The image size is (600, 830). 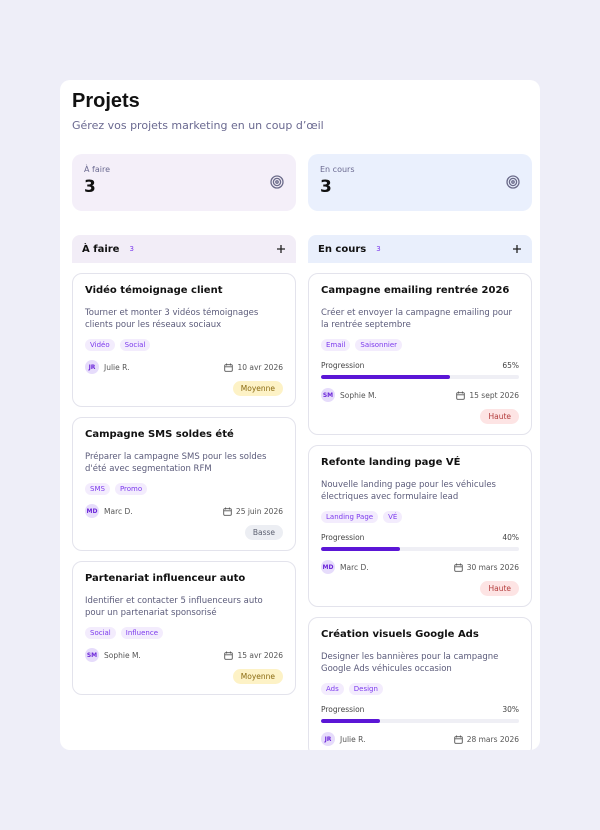 I want to click on date-text: 25 juin 2026, so click(x=259, y=511).